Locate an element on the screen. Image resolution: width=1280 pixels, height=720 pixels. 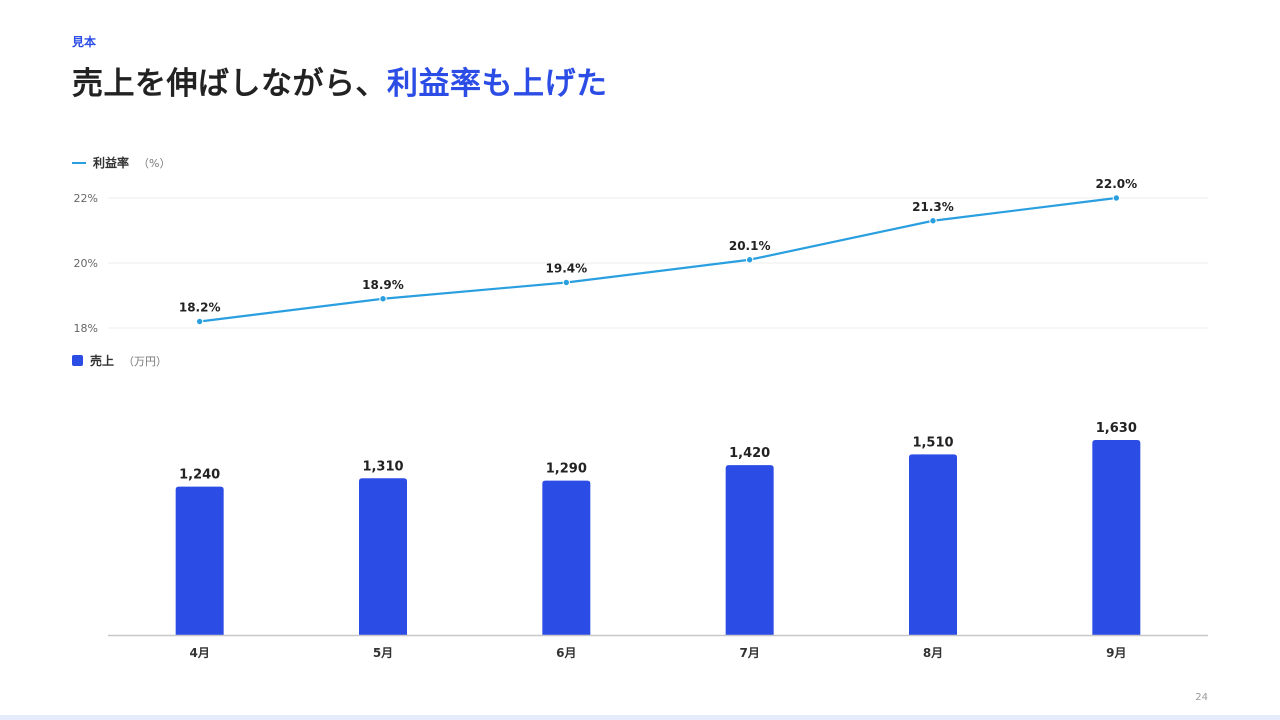
title-main: 売上を伸ばしながら、 is located at coordinates (229, 84).